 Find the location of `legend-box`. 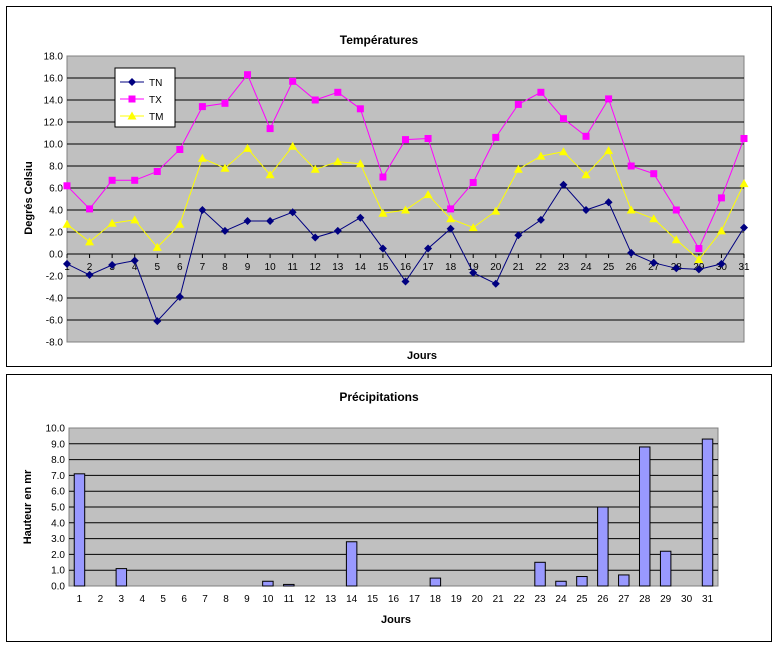

legend-box is located at coordinates (145, 97).